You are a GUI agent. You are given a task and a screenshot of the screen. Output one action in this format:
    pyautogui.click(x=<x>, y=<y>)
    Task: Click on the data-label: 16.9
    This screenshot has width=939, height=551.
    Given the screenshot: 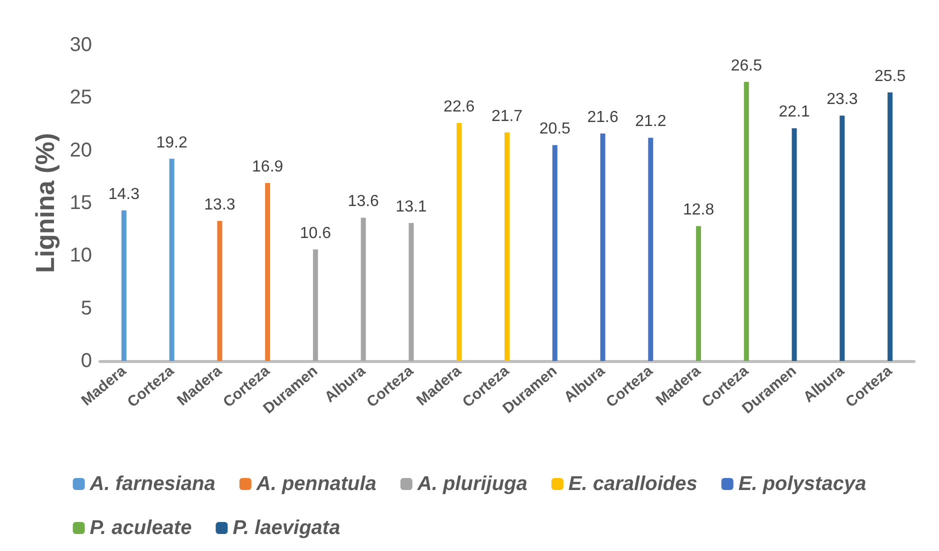 What is the action you would take?
    pyautogui.click(x=268, y=167)
    